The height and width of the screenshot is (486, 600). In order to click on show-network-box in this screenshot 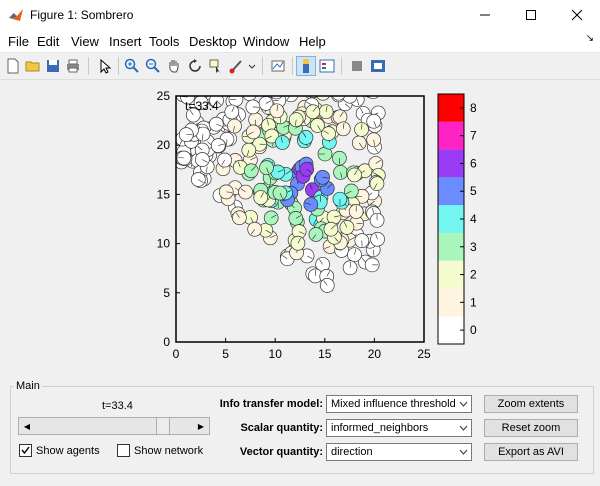, I will do `click(123, 450)`.